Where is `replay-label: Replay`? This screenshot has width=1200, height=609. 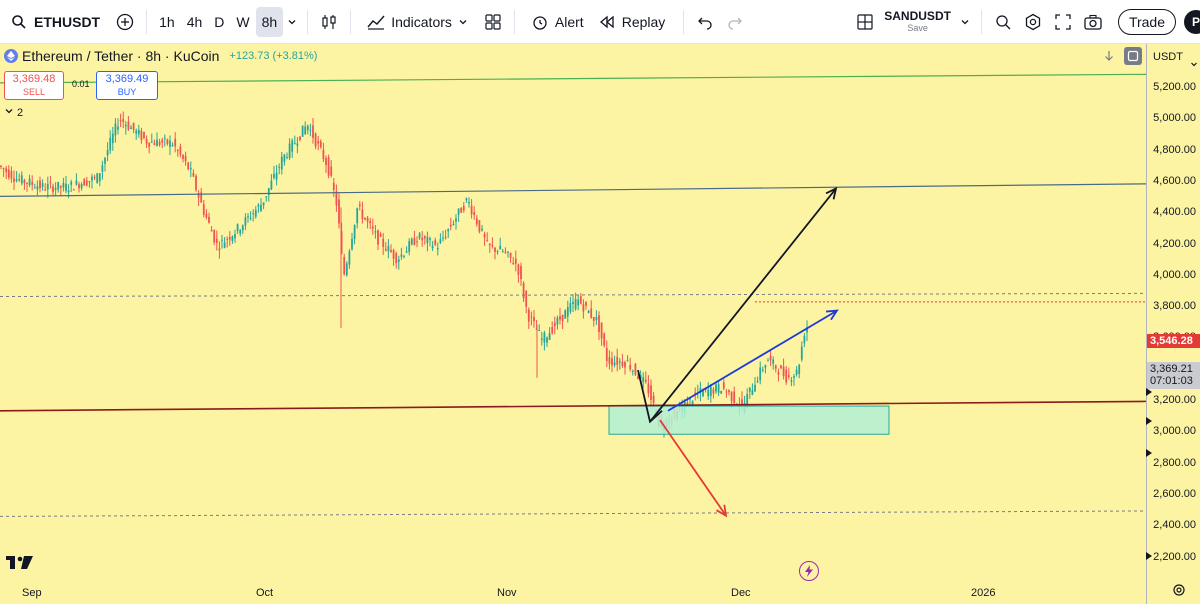 replay-label: Replay is located at coordinates (643, 21).